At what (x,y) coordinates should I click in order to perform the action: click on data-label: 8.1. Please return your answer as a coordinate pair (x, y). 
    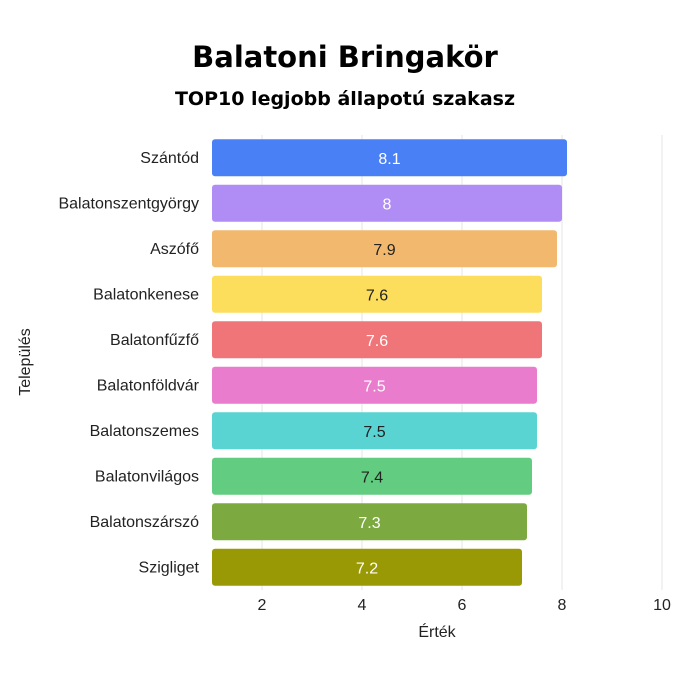
    Looking at the image, I should click on (389, 159).